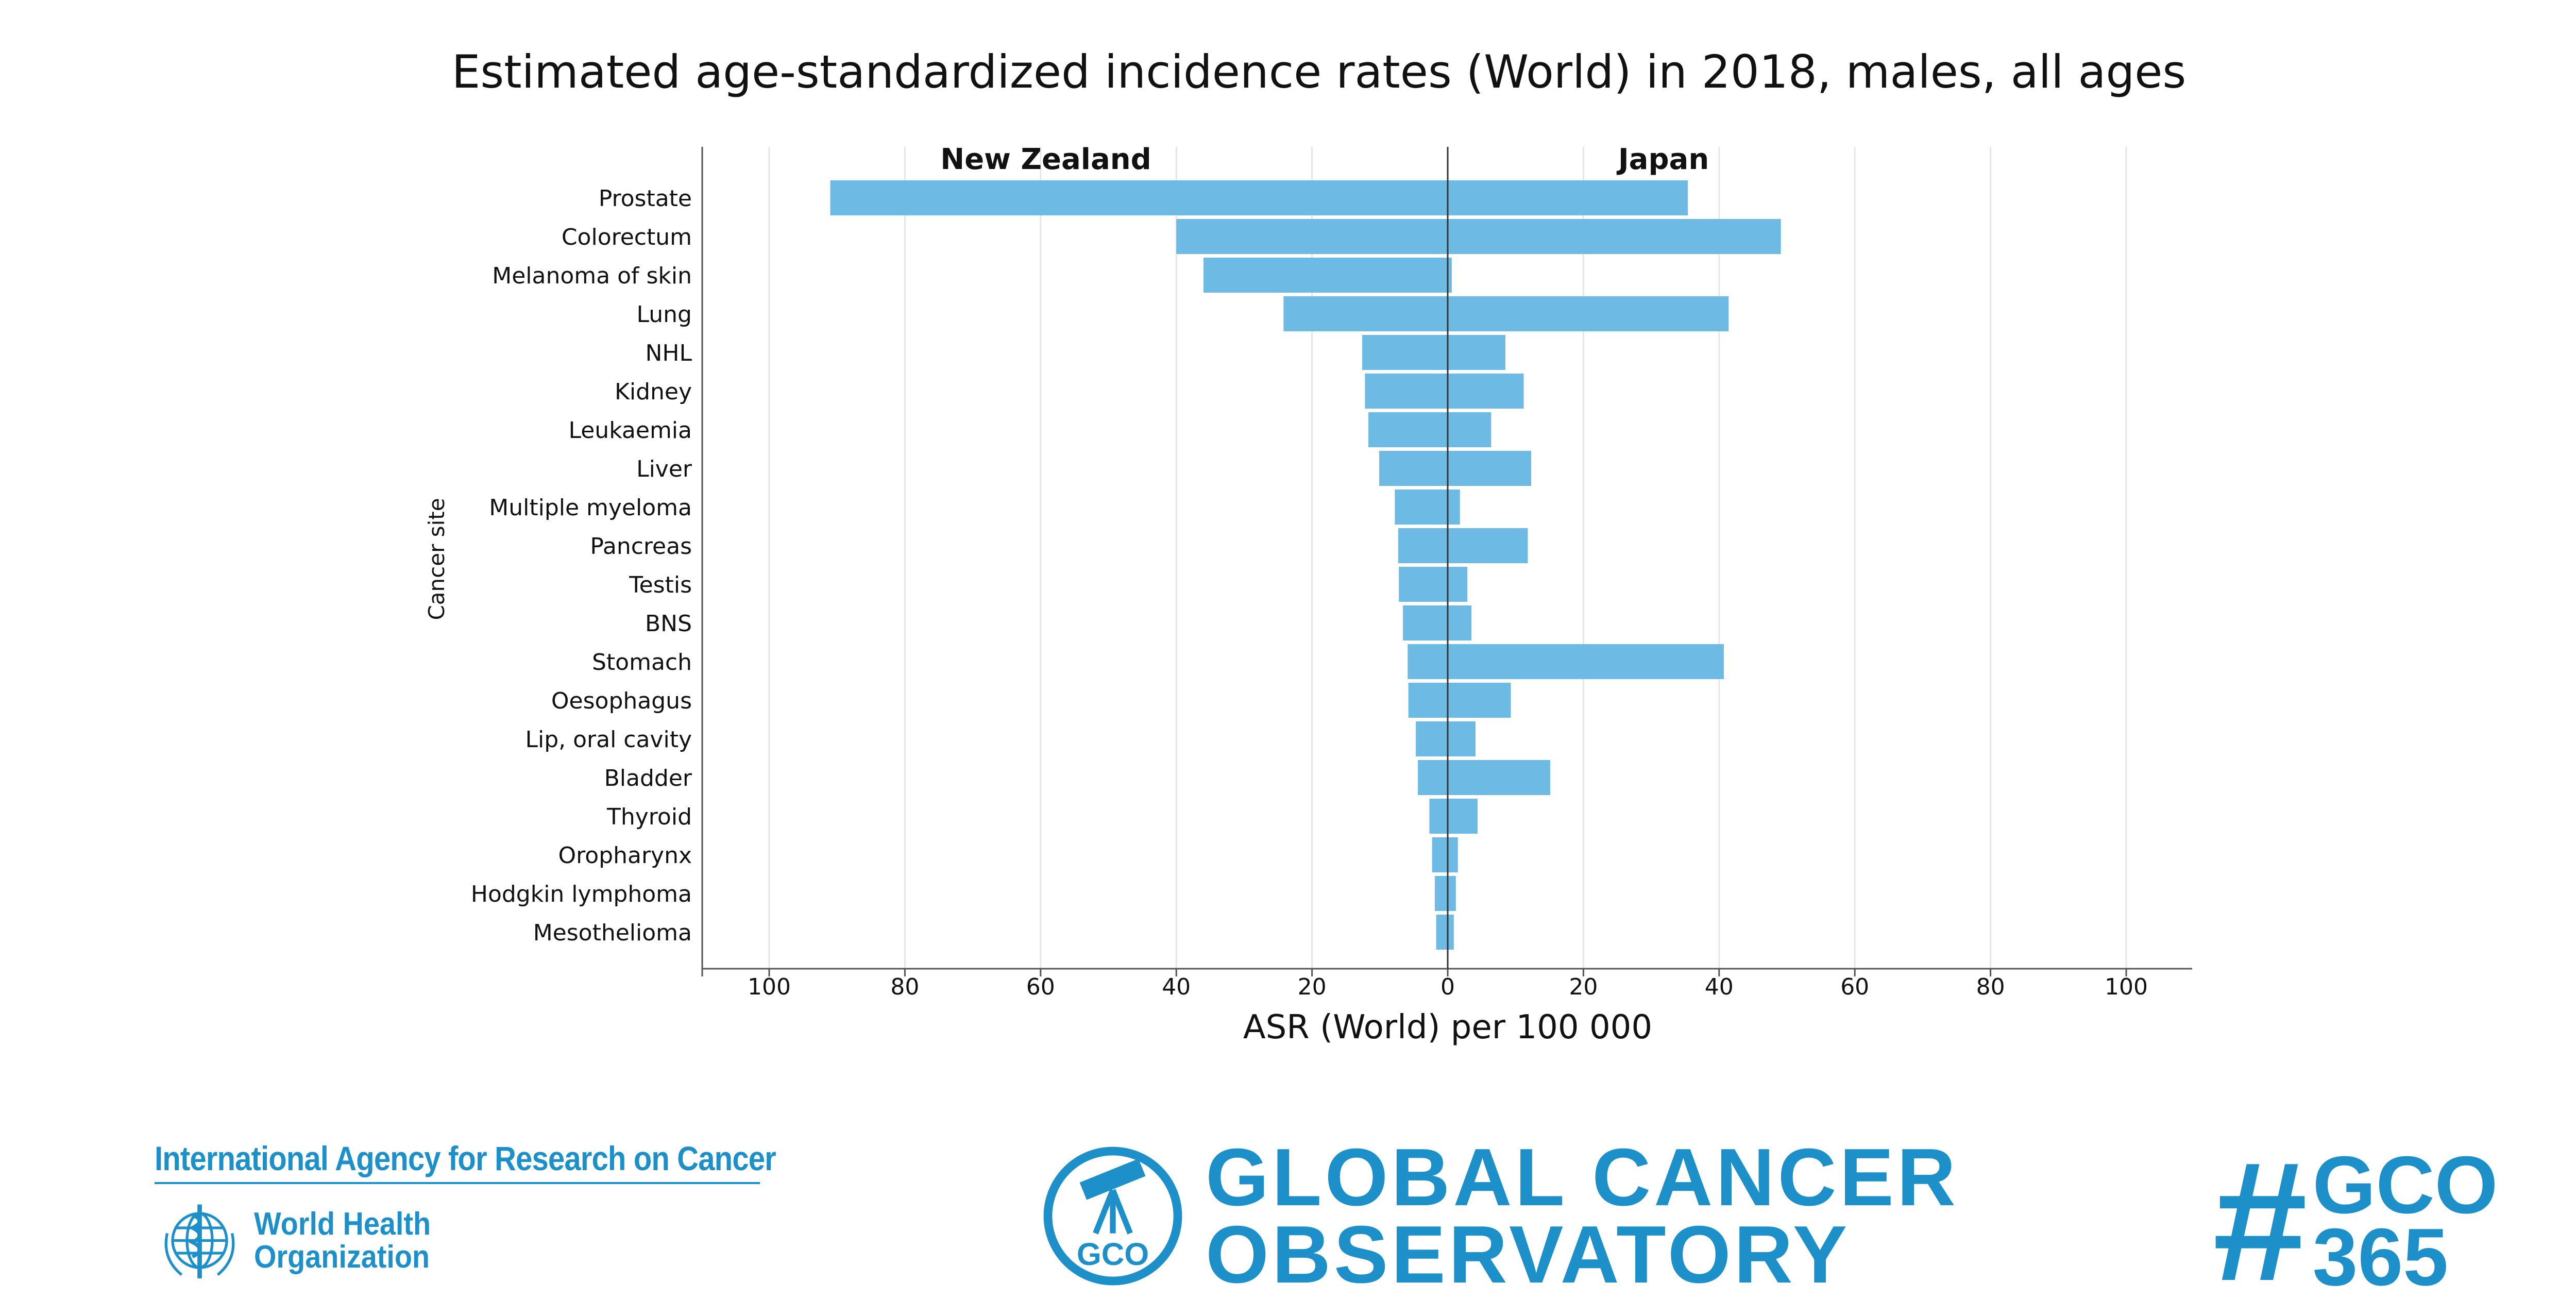  Describe the element at coordinates (621, 701) in the screenshot. I see `category-label: Oesophagus` at that location.